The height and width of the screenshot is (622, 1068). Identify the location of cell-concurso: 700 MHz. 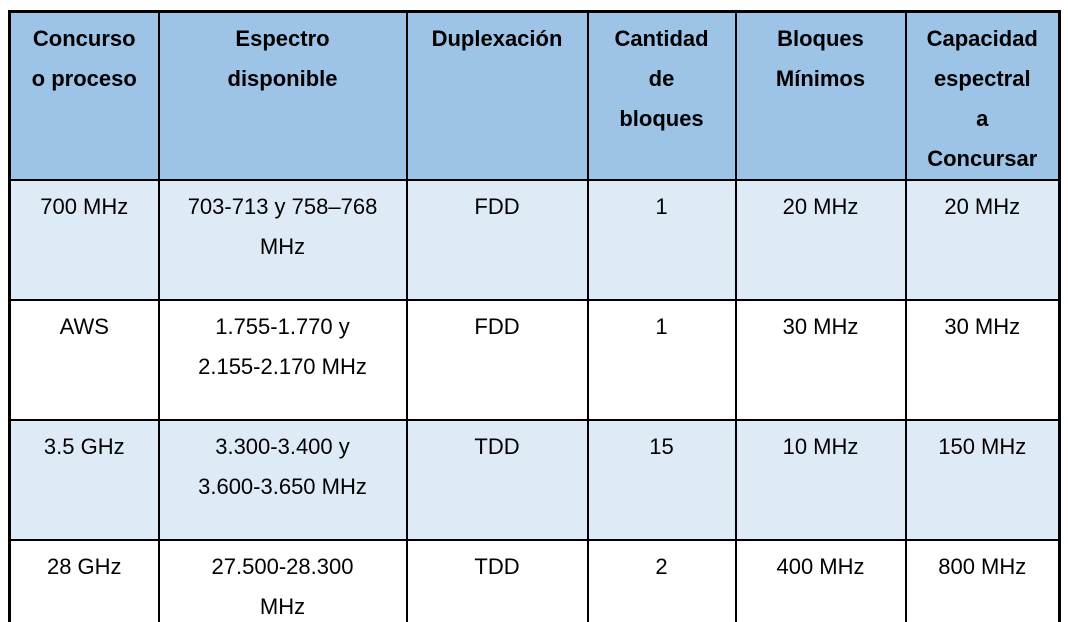
(84, 240).